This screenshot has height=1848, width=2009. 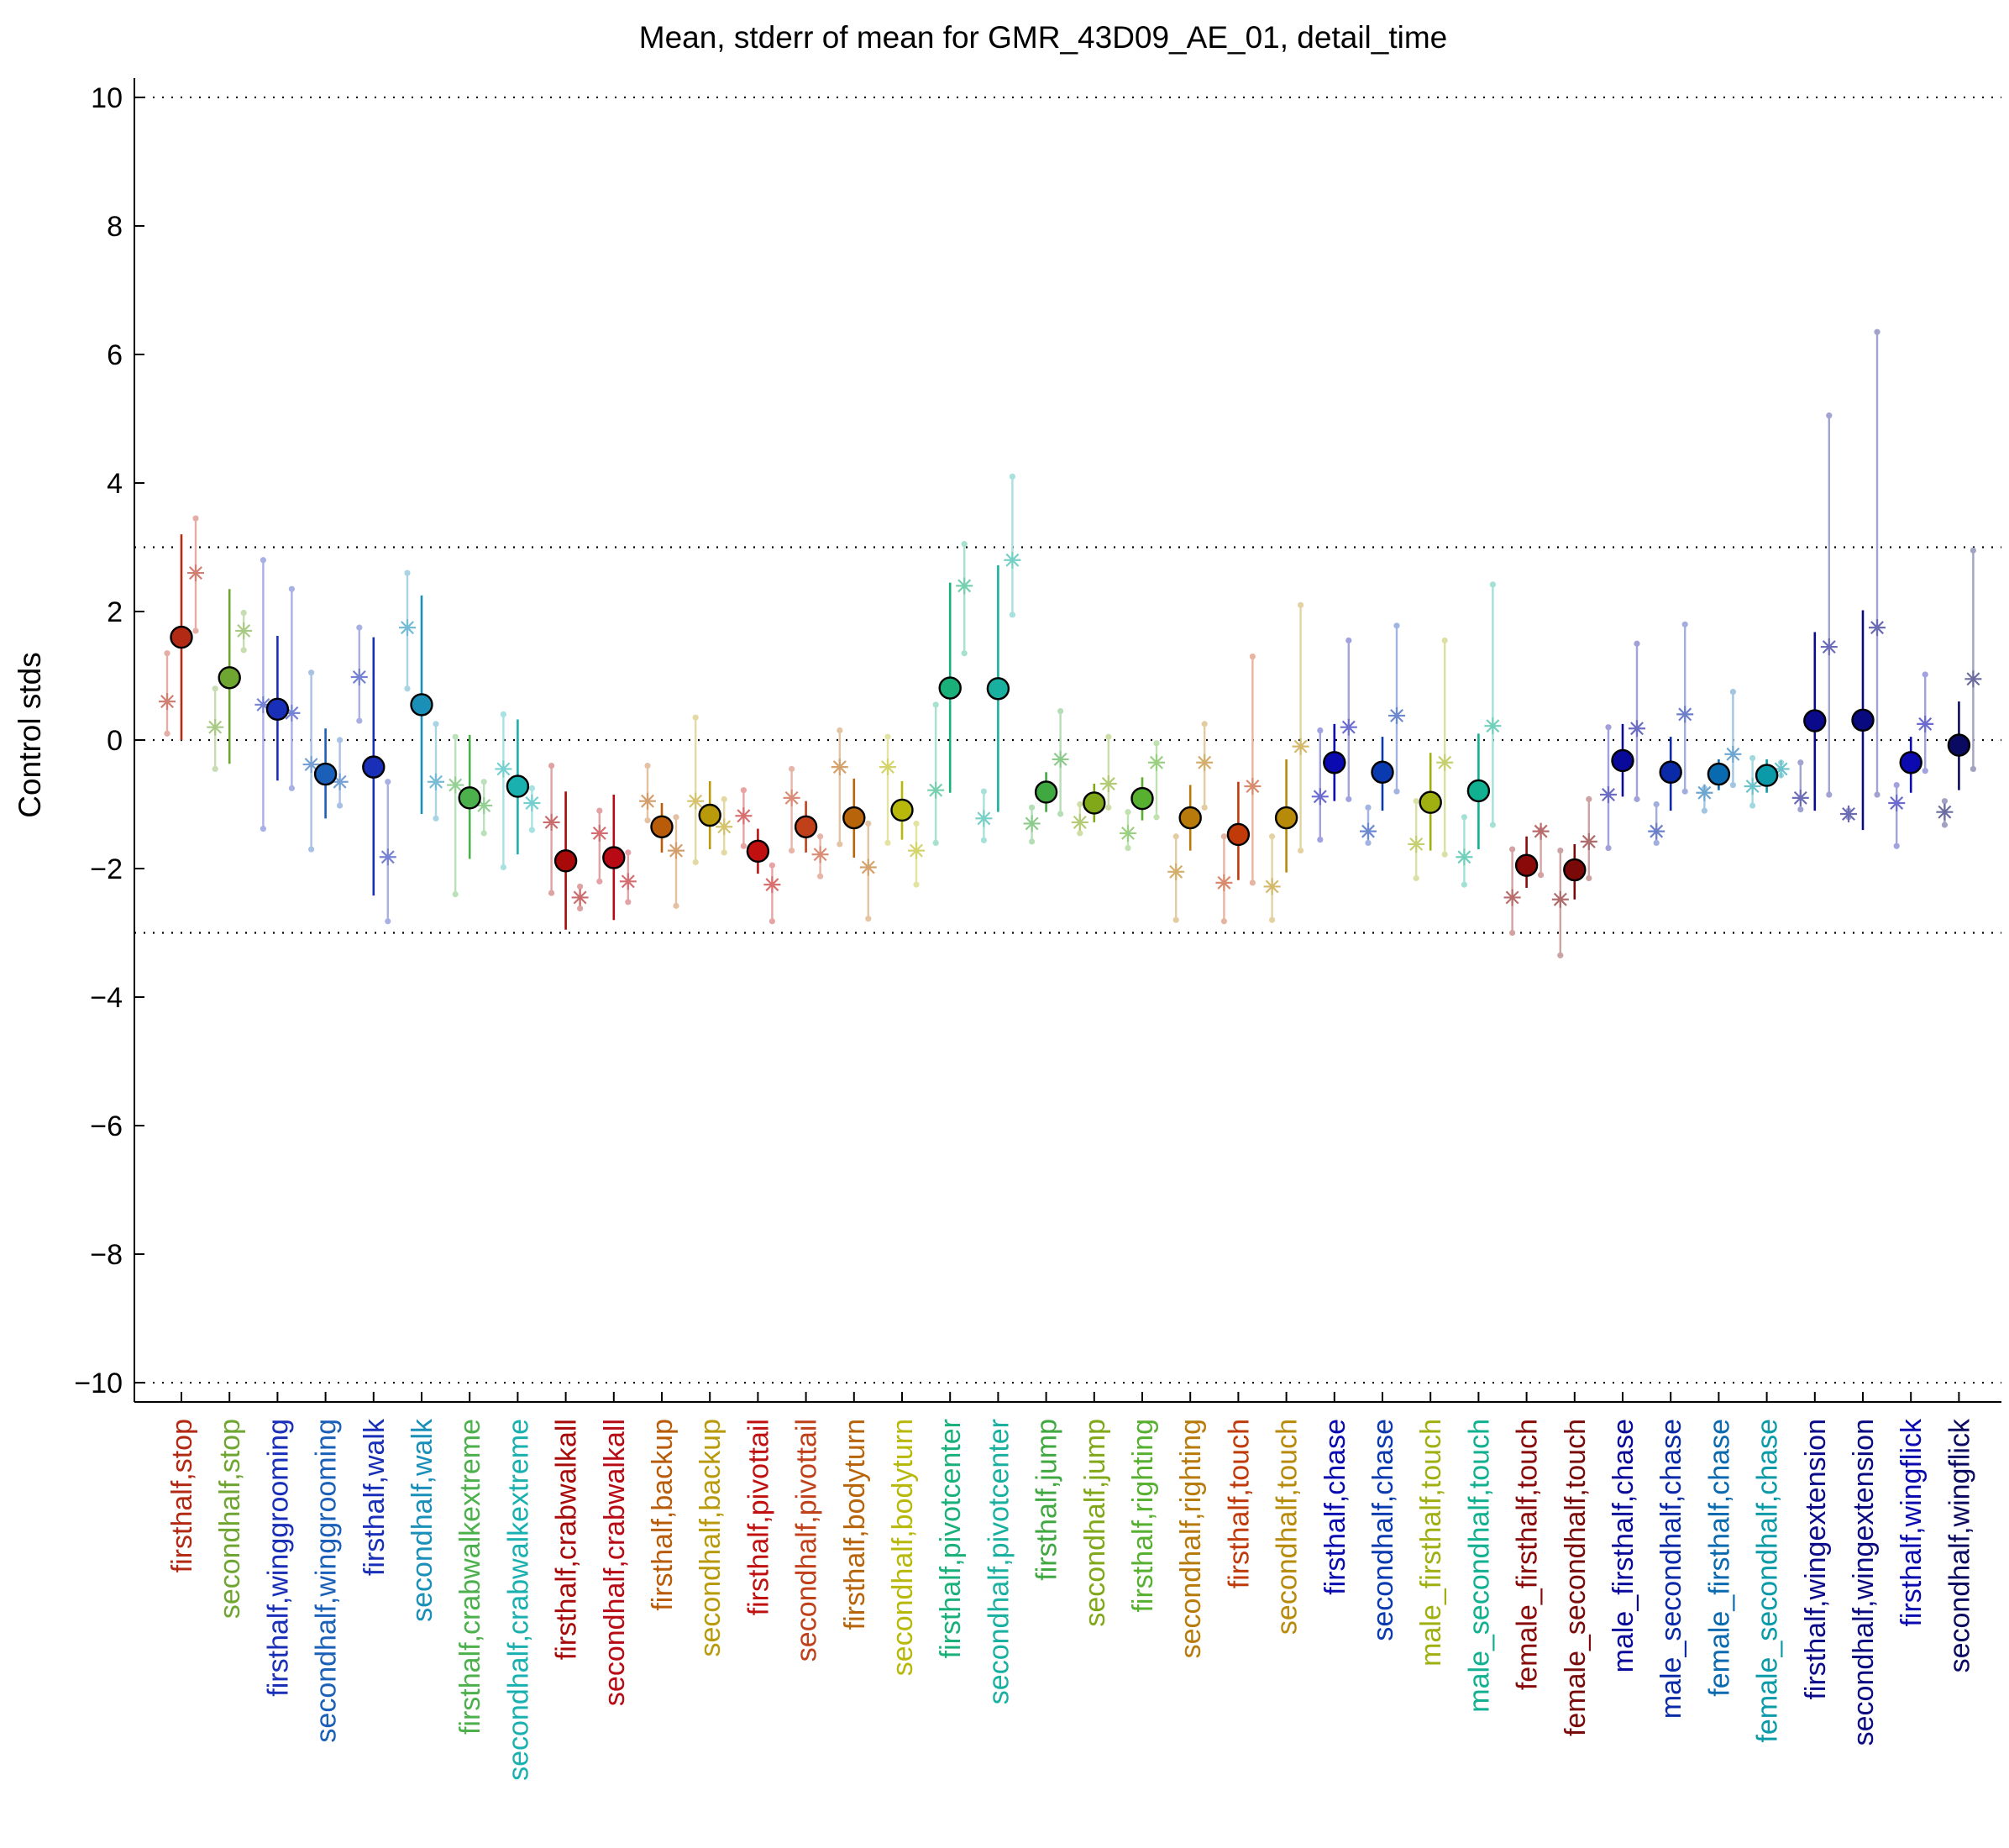 What do you see at coordinates (115, 355) in the screenshot?
I see `y-tick-label: 6` at bounding box center [115, 355].